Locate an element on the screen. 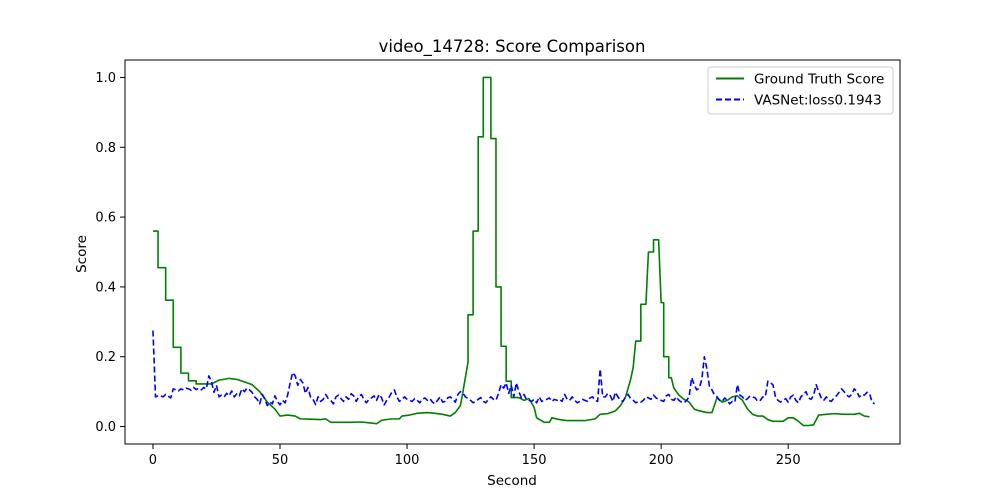  y-tick-label: 0.2 is located at coordinates (105, 357).